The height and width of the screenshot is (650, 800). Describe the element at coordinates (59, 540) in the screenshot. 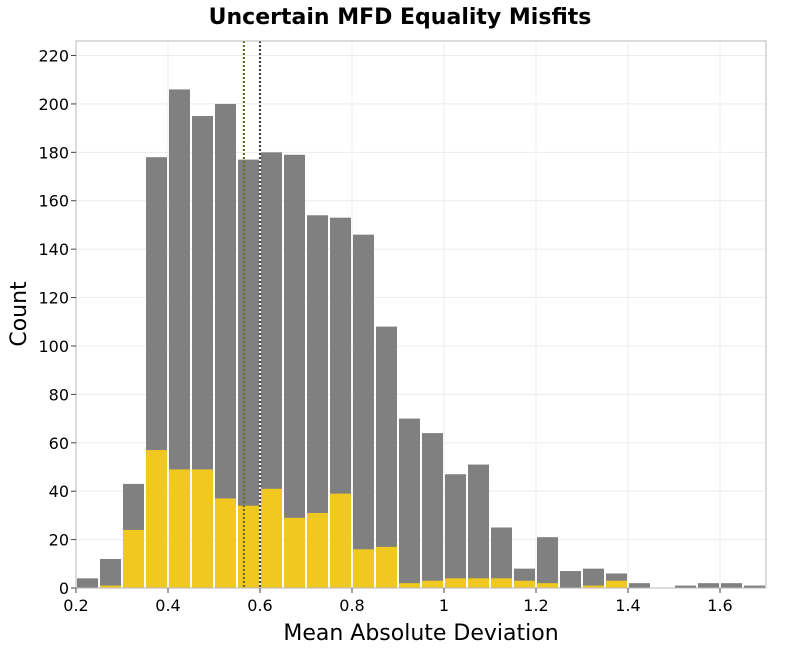

I see `y-tick-label: 20` at that location.